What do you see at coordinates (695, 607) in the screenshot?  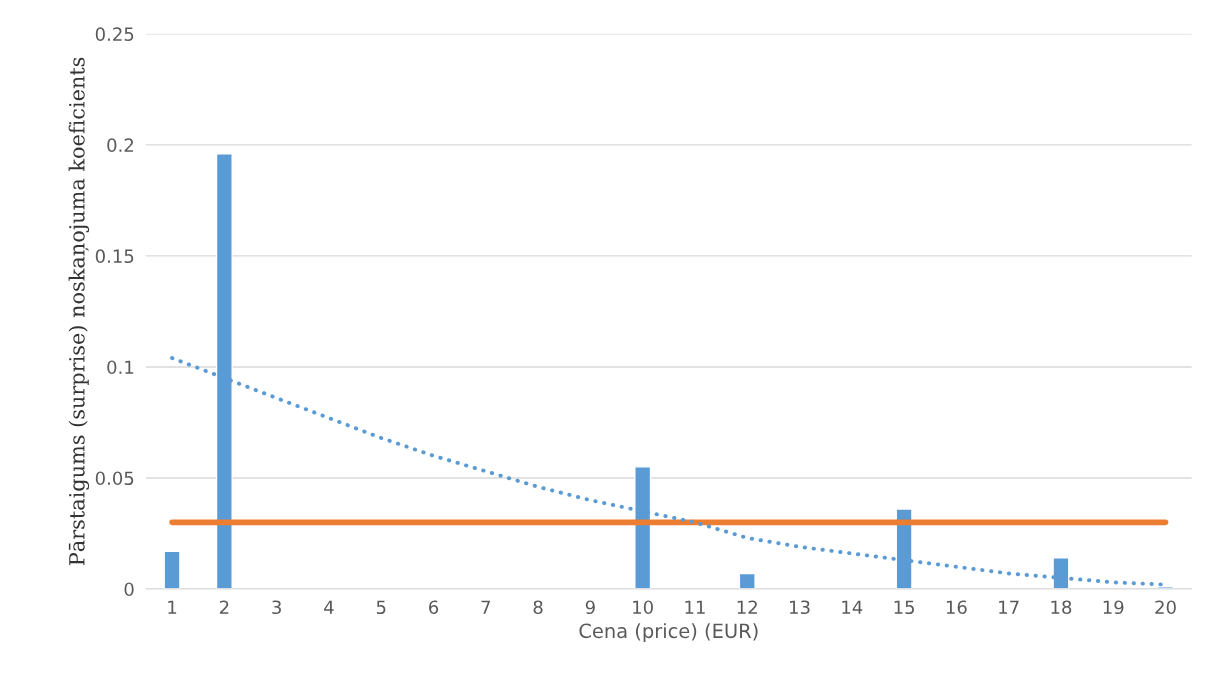 I see `x-tick-label: 11` at bounding box center [695, 607].